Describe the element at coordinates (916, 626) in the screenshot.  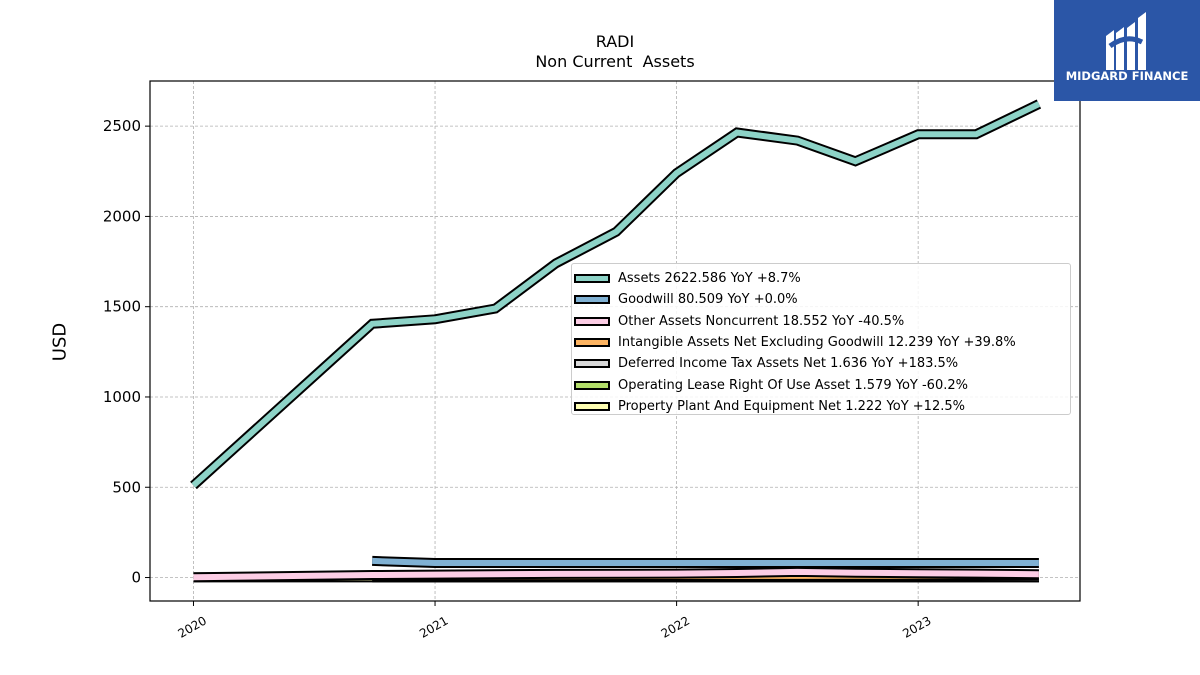
I see `x-tick-label: 2023` at that location.